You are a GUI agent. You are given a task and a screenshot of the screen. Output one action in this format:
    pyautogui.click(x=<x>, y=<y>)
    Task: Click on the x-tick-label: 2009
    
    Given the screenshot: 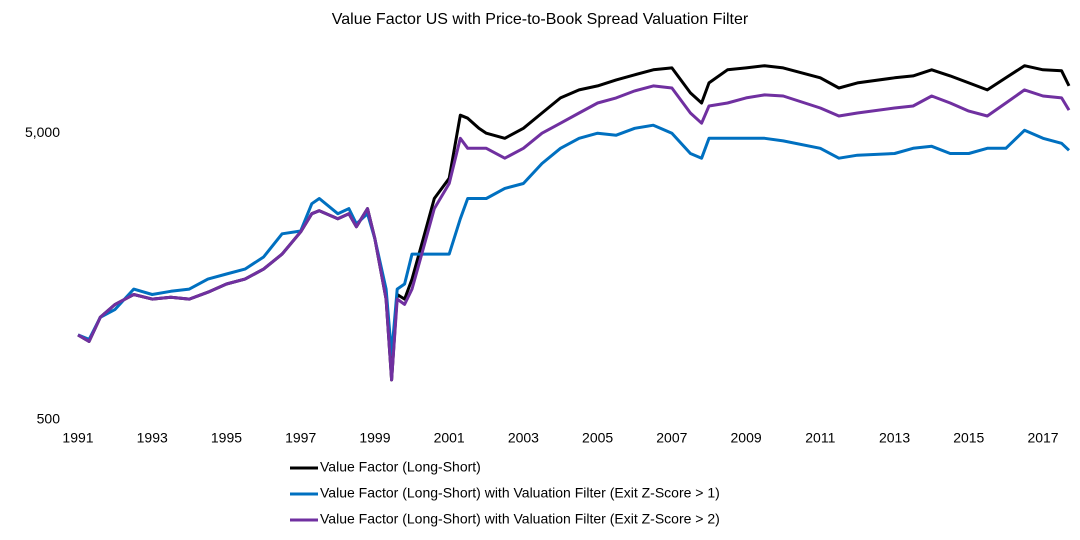 What is the action you would take?
    pyautogui.click(x=746, y=438)
    